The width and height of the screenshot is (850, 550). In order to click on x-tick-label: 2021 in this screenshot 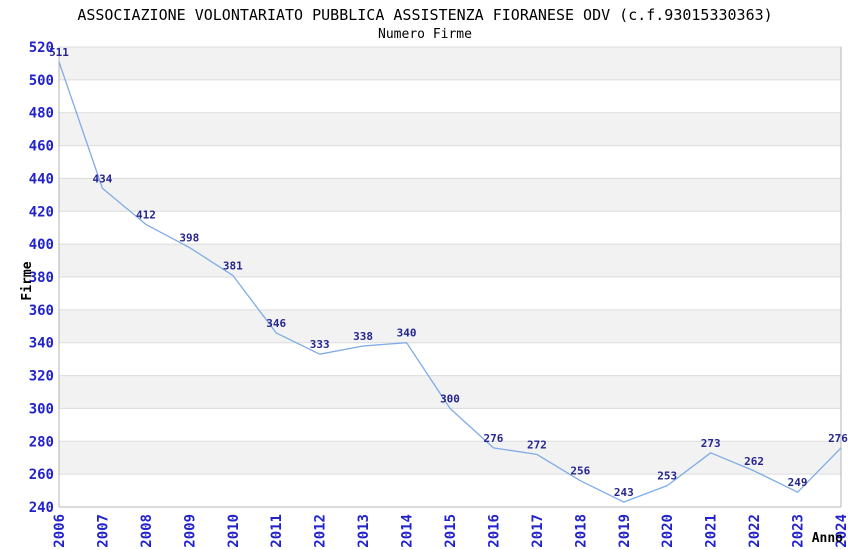, I will do `click(712, 531)`.